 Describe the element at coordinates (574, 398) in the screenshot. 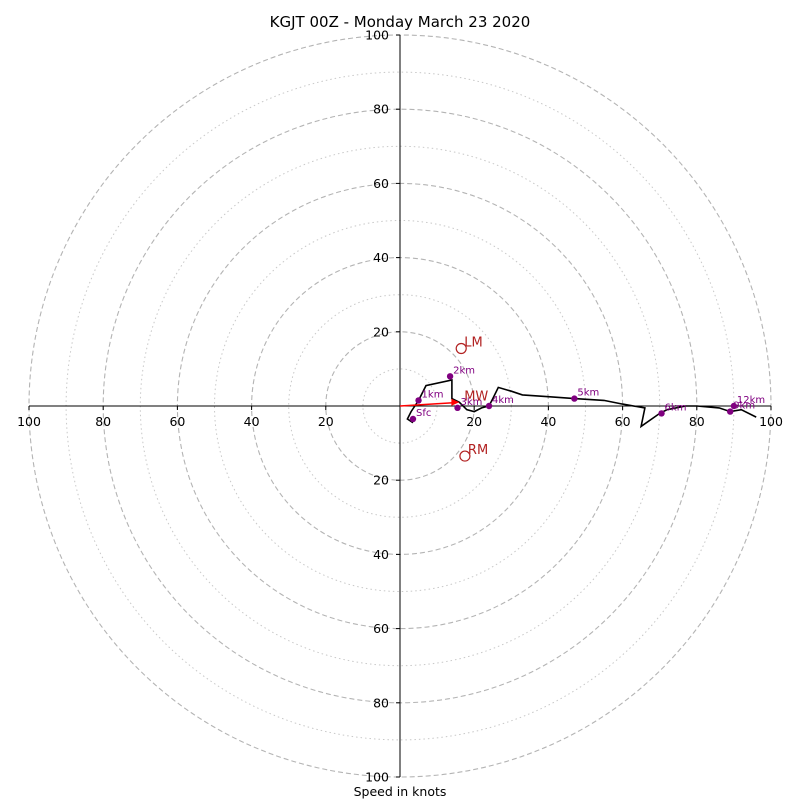

I see `height-marker-5km` at that location.